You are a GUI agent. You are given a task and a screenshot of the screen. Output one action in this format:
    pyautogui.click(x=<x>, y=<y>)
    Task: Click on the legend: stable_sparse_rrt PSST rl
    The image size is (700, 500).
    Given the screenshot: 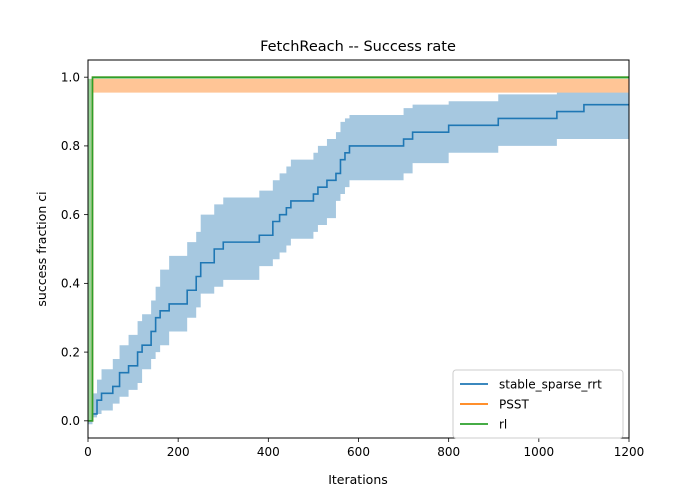 What is the action you would take?
    pyautogui.click(x=538, y=404)
    